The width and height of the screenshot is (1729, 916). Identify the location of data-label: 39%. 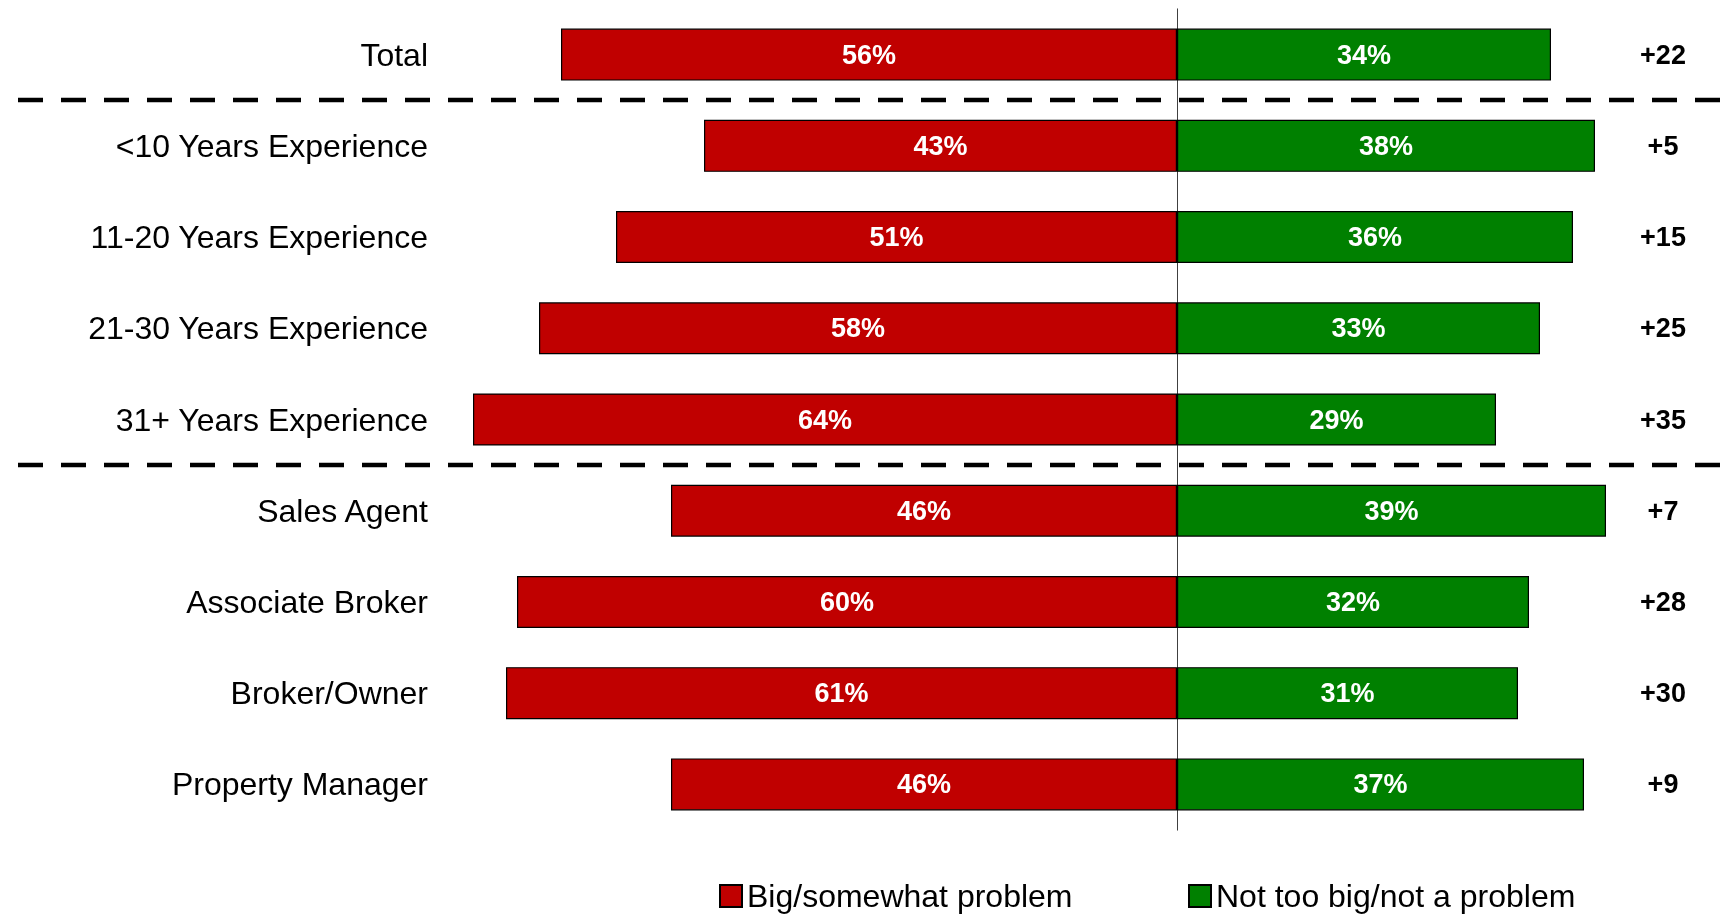
(1391, 510).